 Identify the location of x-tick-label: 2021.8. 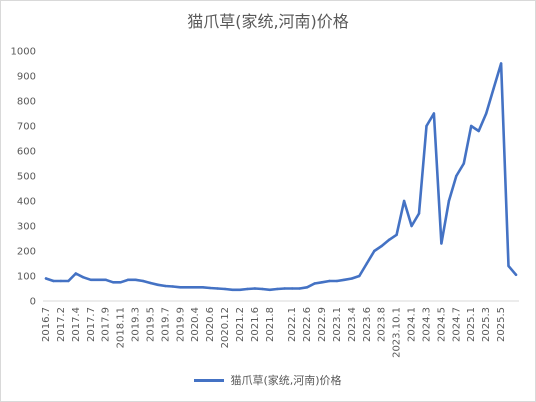
(270, 324).